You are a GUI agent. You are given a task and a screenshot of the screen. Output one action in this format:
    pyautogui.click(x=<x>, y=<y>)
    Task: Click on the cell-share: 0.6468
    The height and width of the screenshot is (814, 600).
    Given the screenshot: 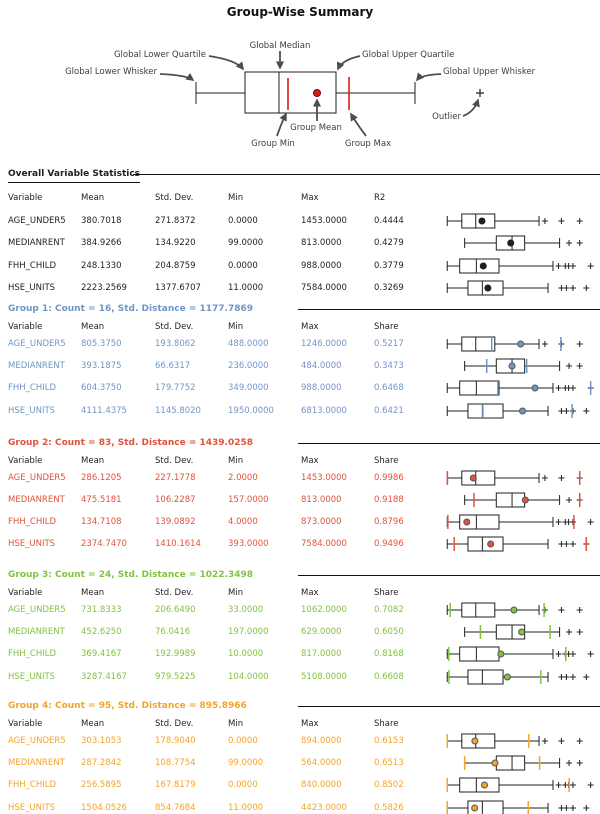 What is the action you would take?
    pyautogui.click(x=389, y=388)
    